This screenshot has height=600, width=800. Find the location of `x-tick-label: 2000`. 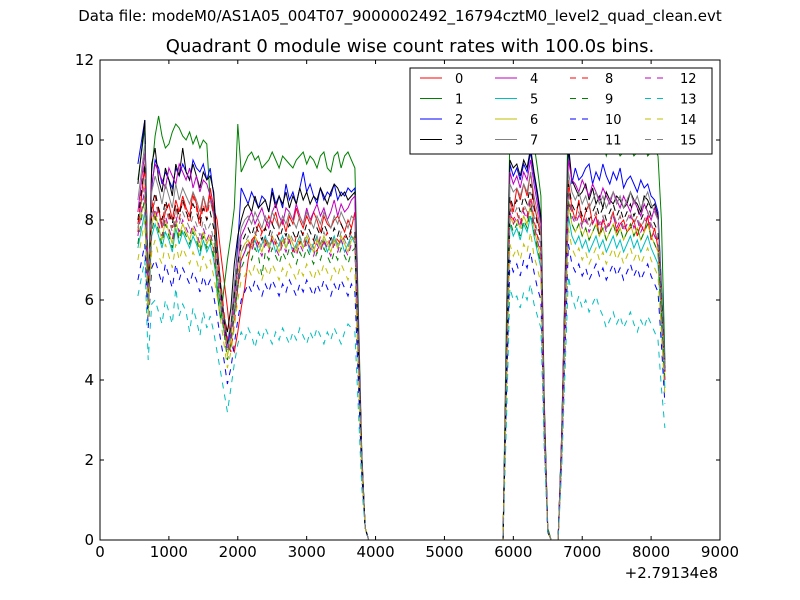

x-tick-label: 2000 is located at coordinates (238, 552).